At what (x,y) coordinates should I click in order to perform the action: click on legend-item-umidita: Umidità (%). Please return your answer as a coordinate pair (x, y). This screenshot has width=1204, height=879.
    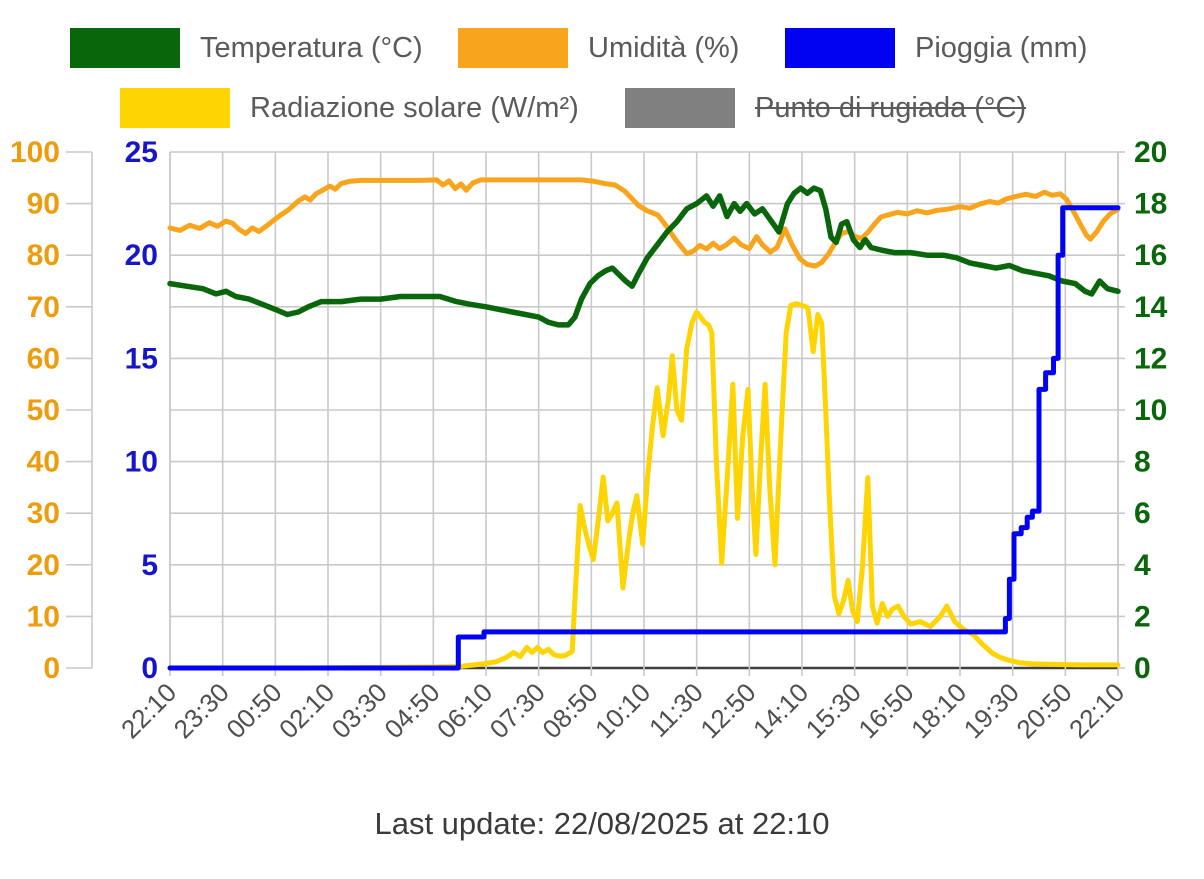
    Looking at the image, I should click on (598, 48).